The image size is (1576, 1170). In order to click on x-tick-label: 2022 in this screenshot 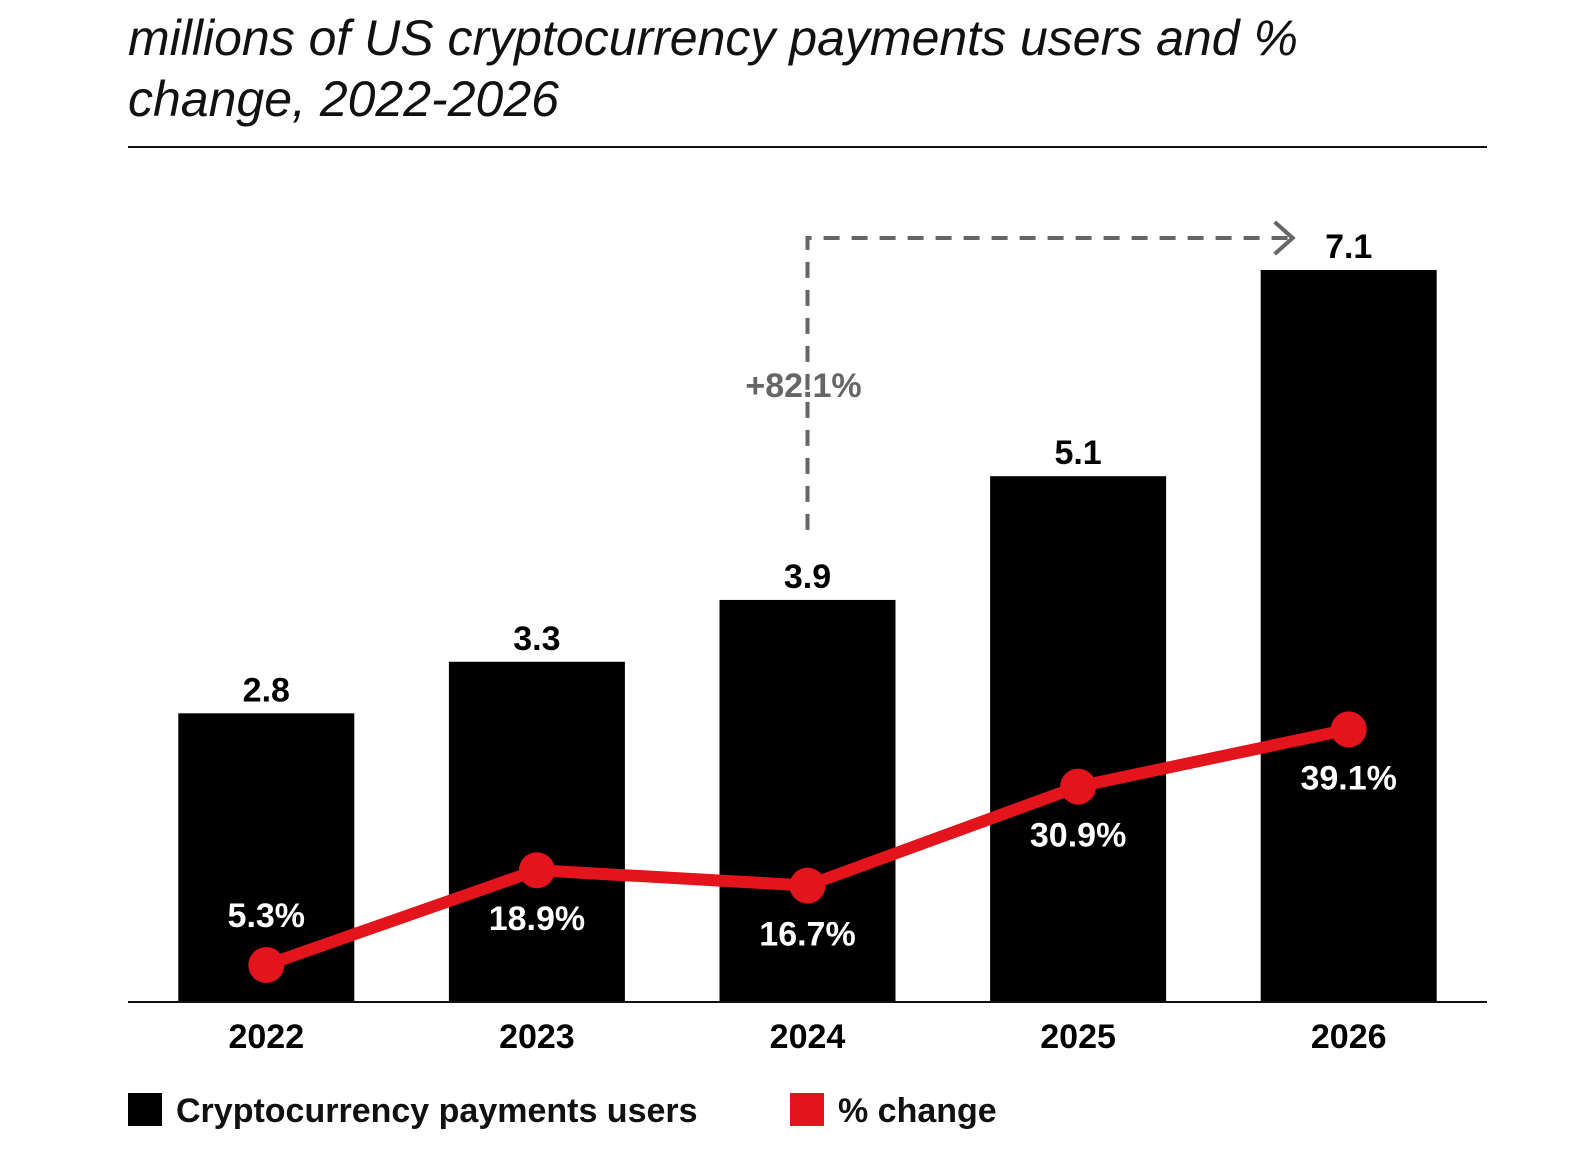, I will do `click(266, 1037)`.